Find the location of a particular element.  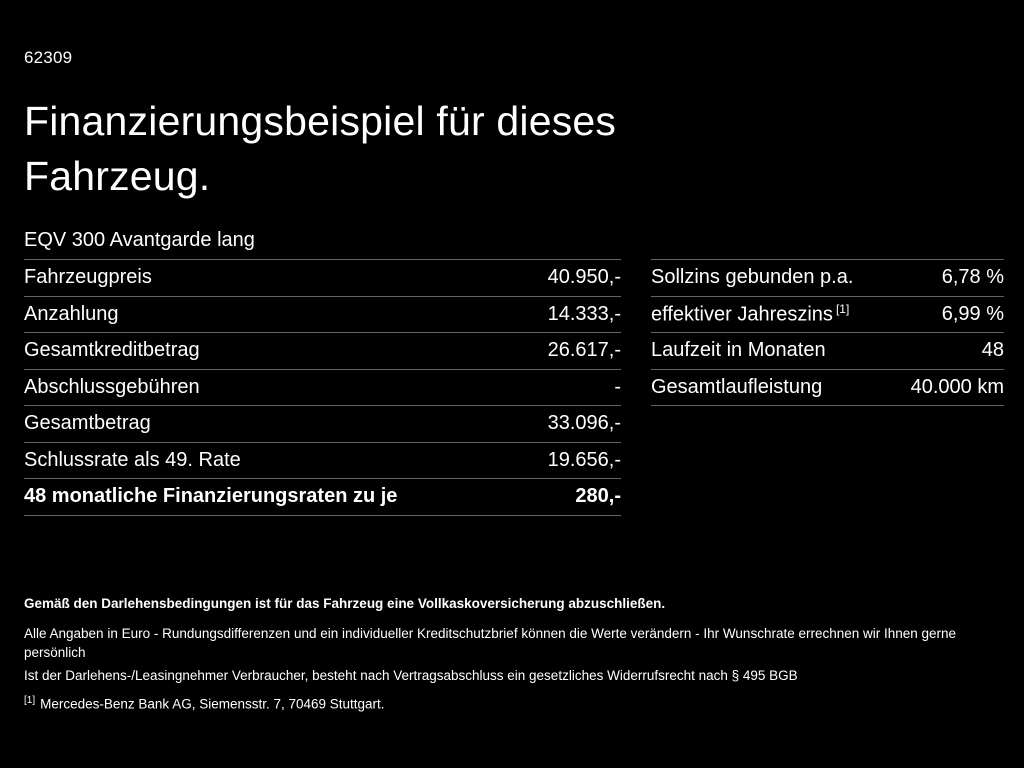

row-label: Sollzins gebunden p.a. is located at coordinates (752, 277).